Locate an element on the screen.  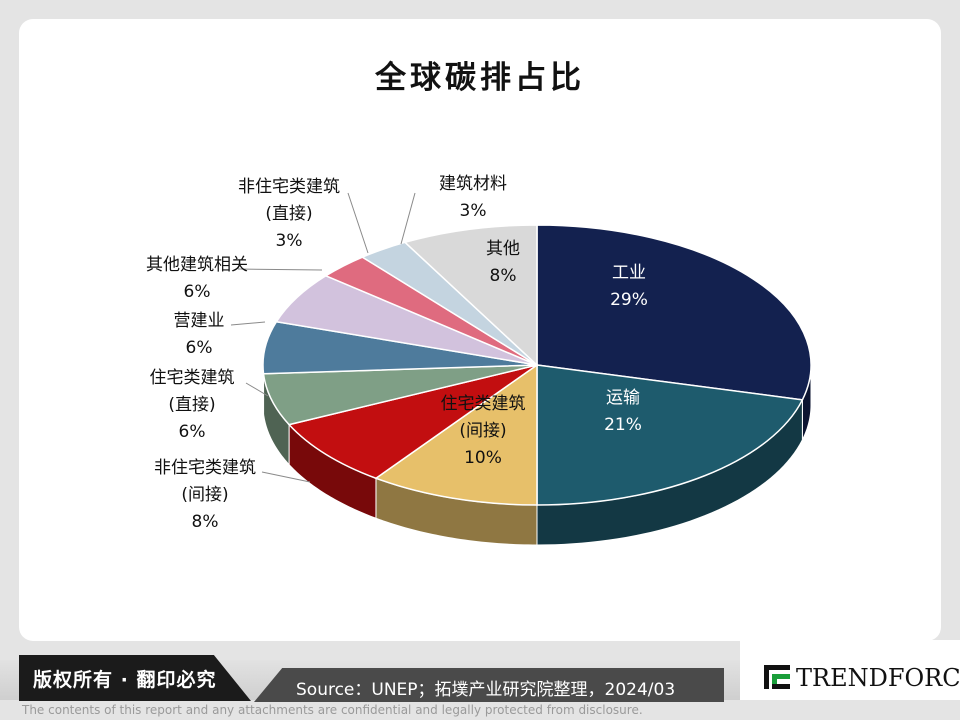
slice-label-7: 其他建筑相关 6% is located at coordinates (197, 278).